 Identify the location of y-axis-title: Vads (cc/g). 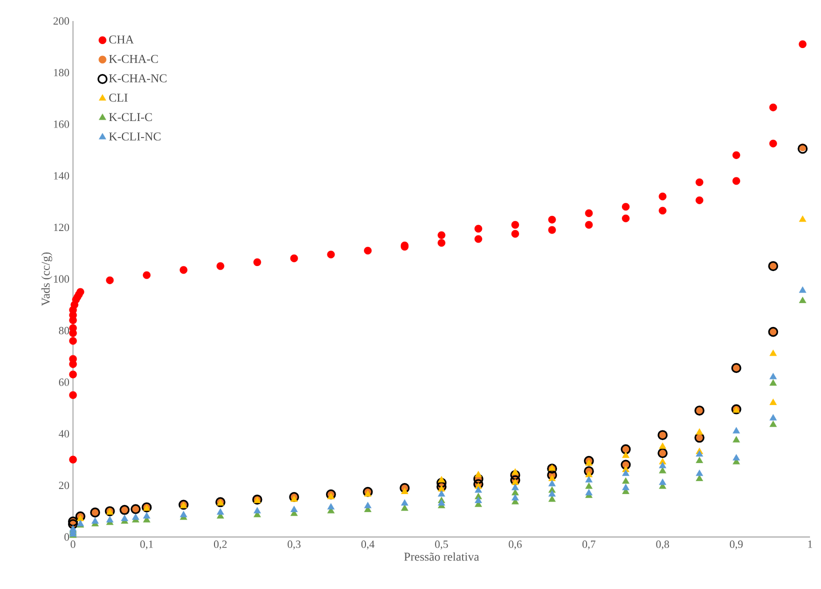
(46, 279).